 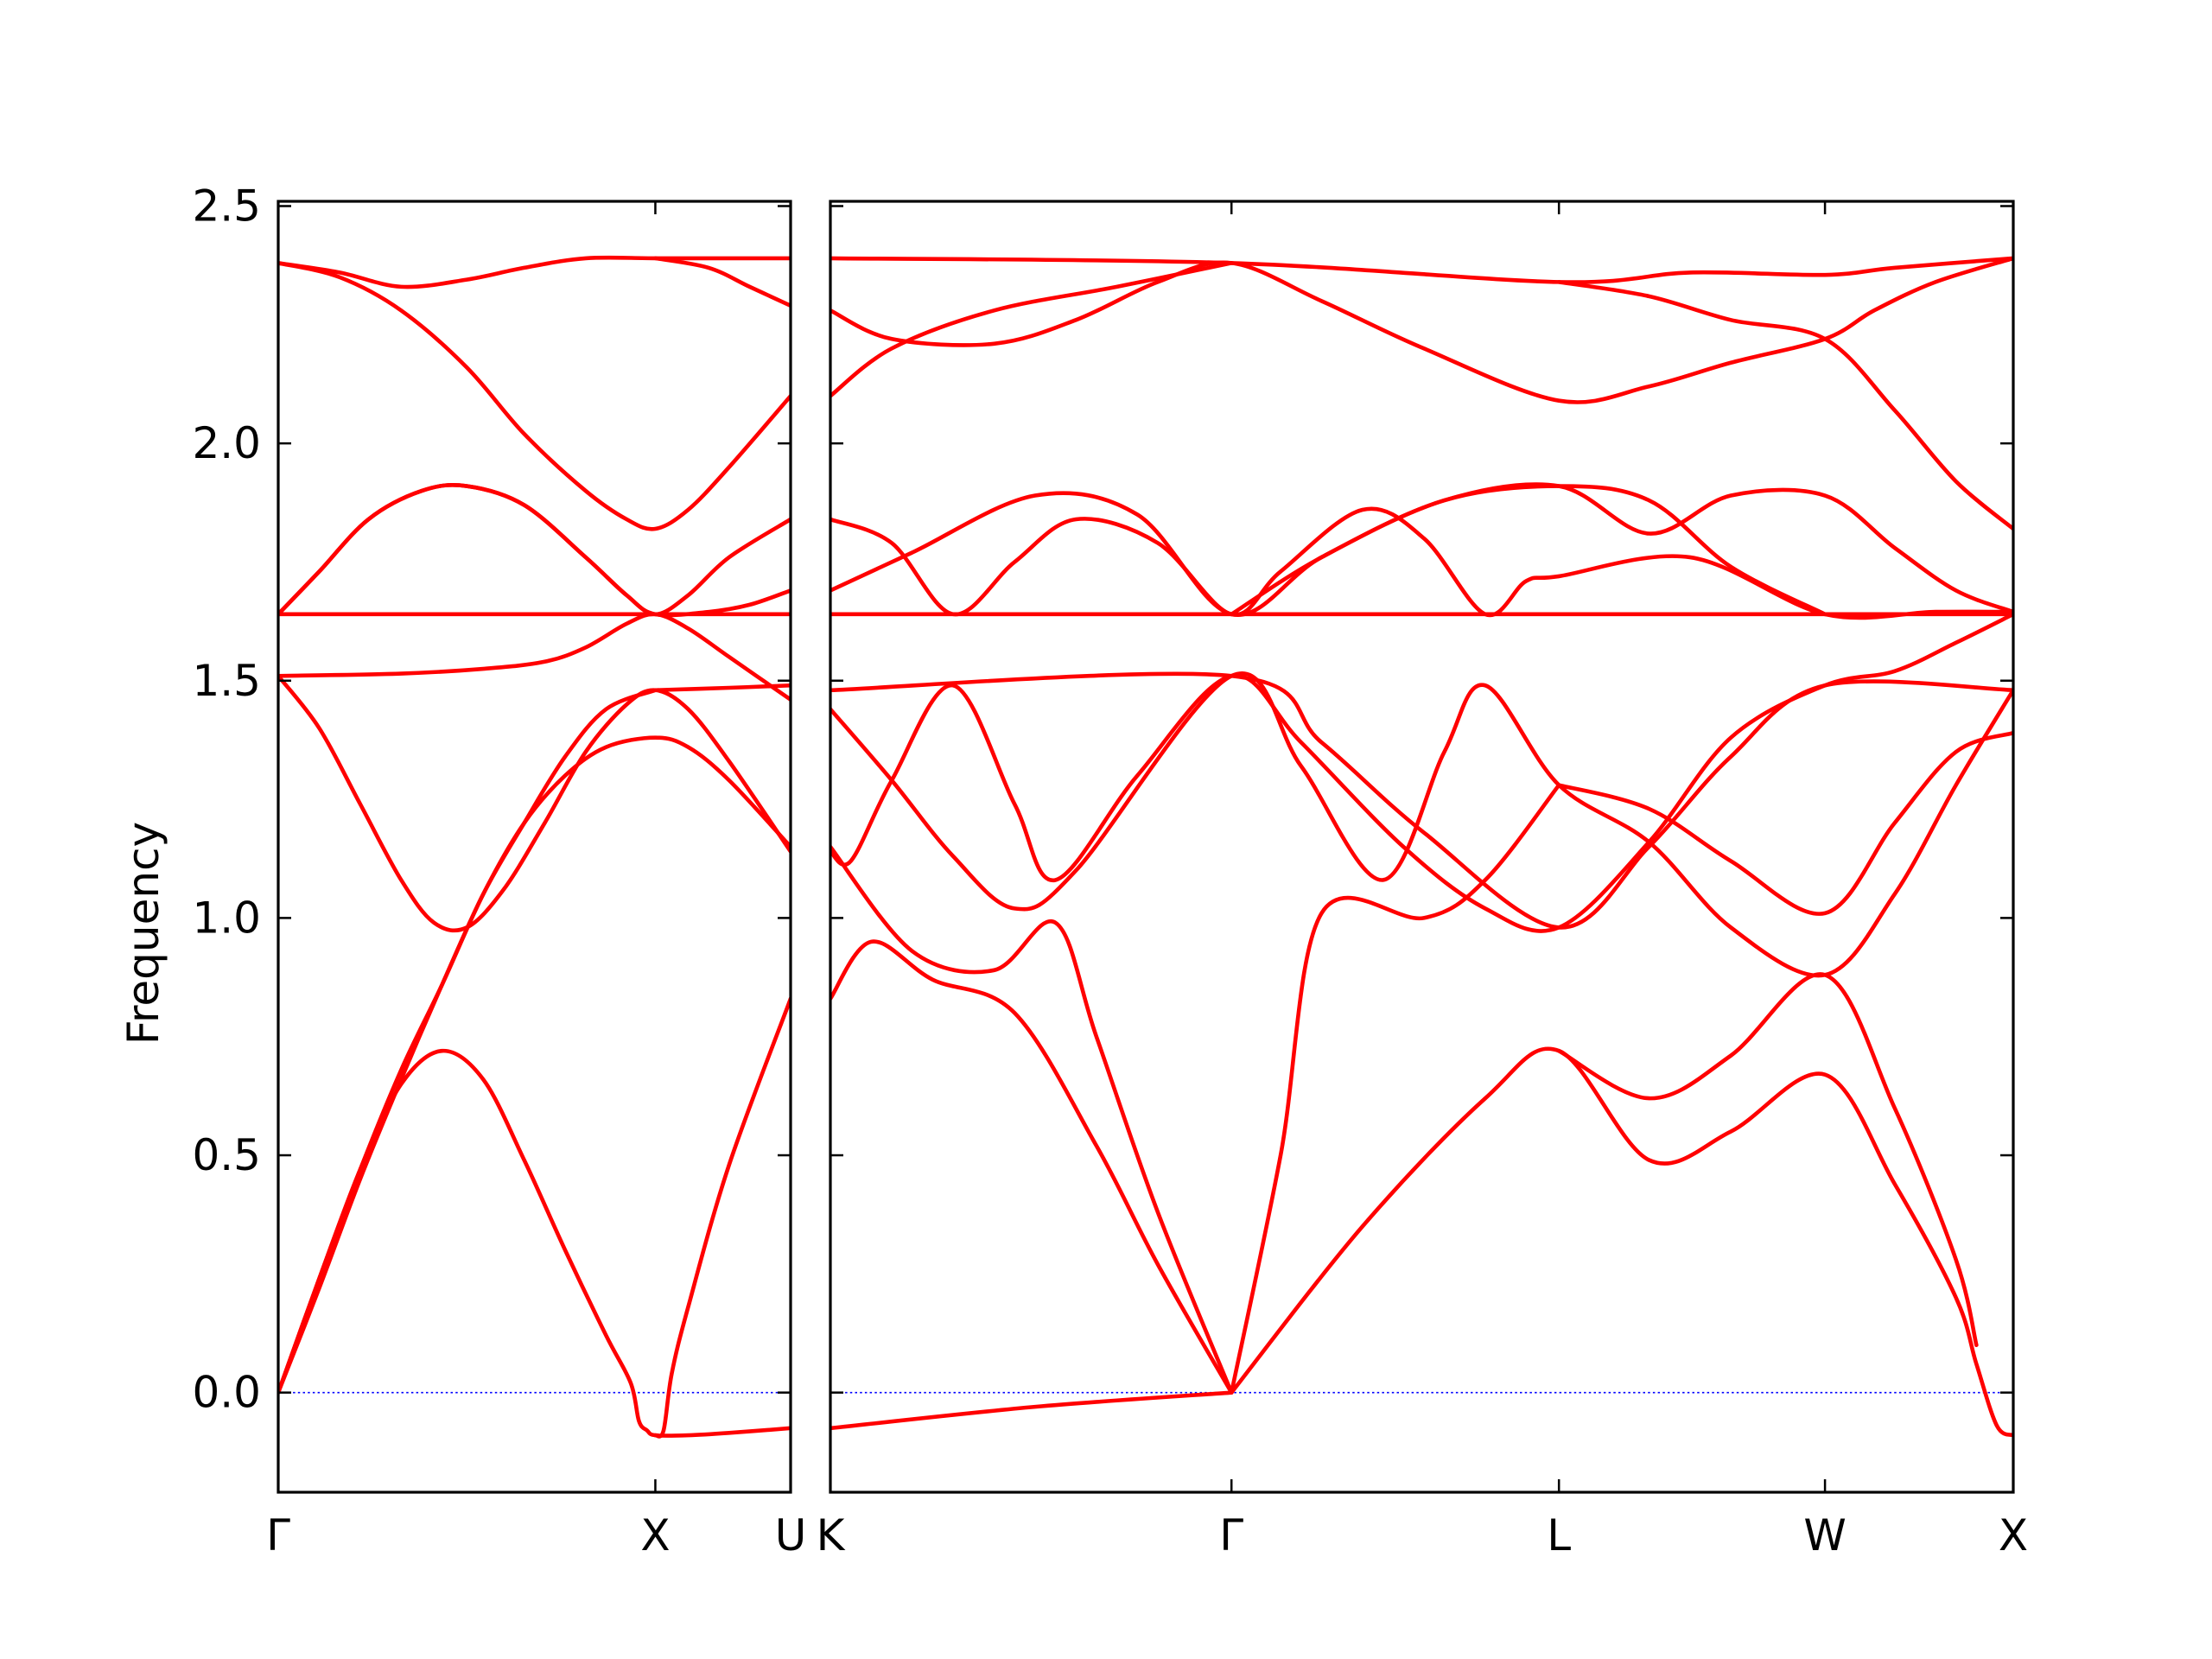 What do you see at coordinates (1559, 1535) in the screenshot?
I see `x-tick-label: L` at bounding box center [1559, 1535].